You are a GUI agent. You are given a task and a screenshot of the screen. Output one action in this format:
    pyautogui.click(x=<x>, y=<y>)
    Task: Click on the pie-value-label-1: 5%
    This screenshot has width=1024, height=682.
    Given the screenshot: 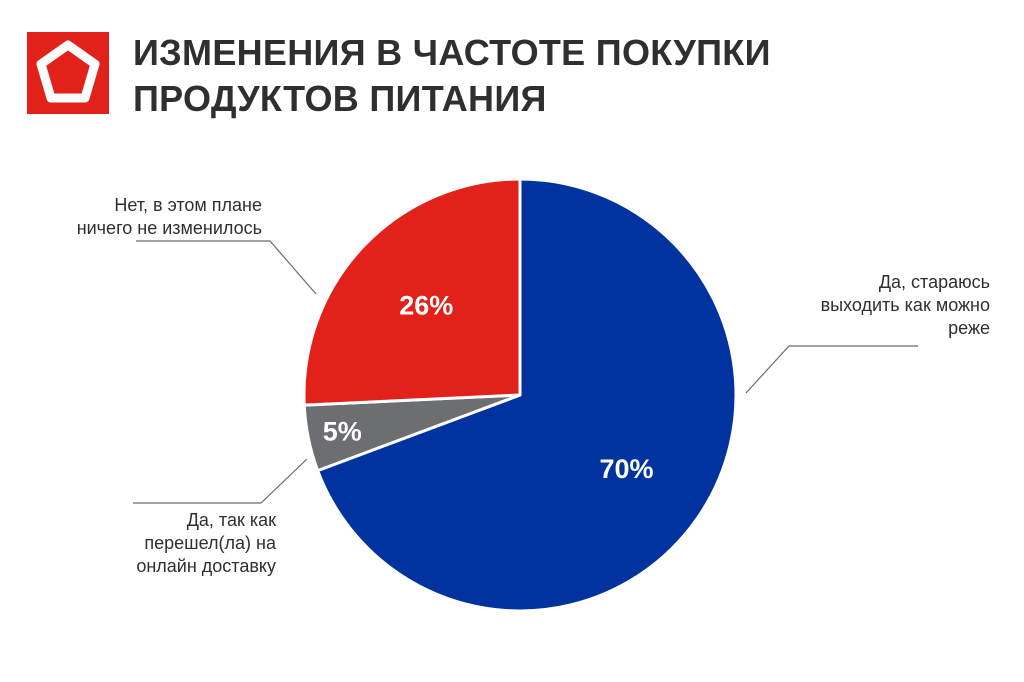 What is the action you would take?
    pyautogui.click(x=342, y=431)
    